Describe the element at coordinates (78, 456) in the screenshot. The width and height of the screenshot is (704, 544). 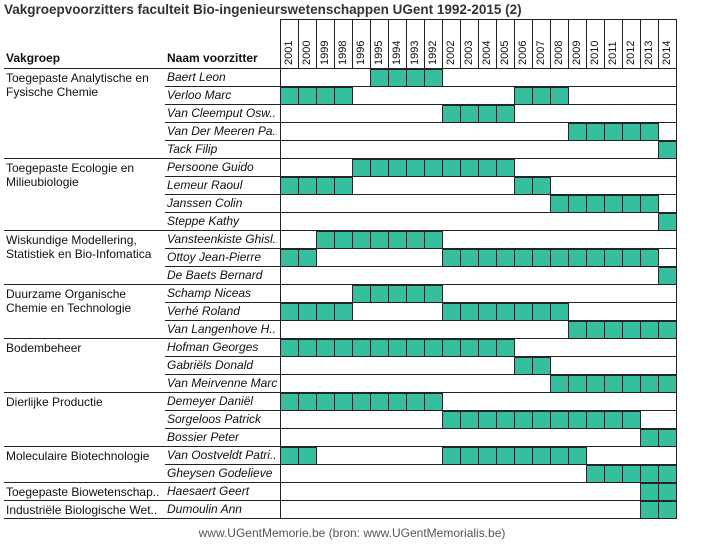
I see `group-name: Moleculaire Biotechnologie` at that location.